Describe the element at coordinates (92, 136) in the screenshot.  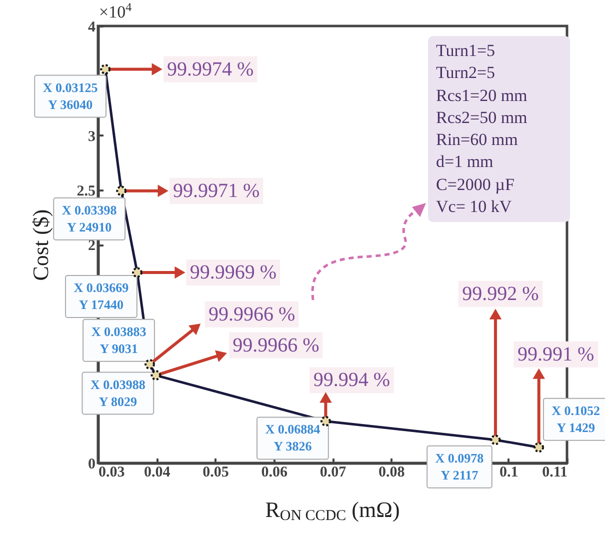
I see `y-tick-label: 3` at that location.